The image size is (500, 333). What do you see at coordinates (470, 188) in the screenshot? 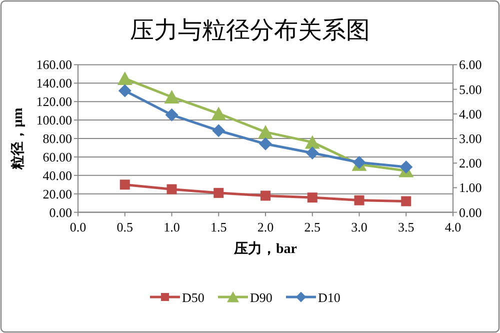
I see `y2-tick-label: 1.00` at bounding box center [470, 188].